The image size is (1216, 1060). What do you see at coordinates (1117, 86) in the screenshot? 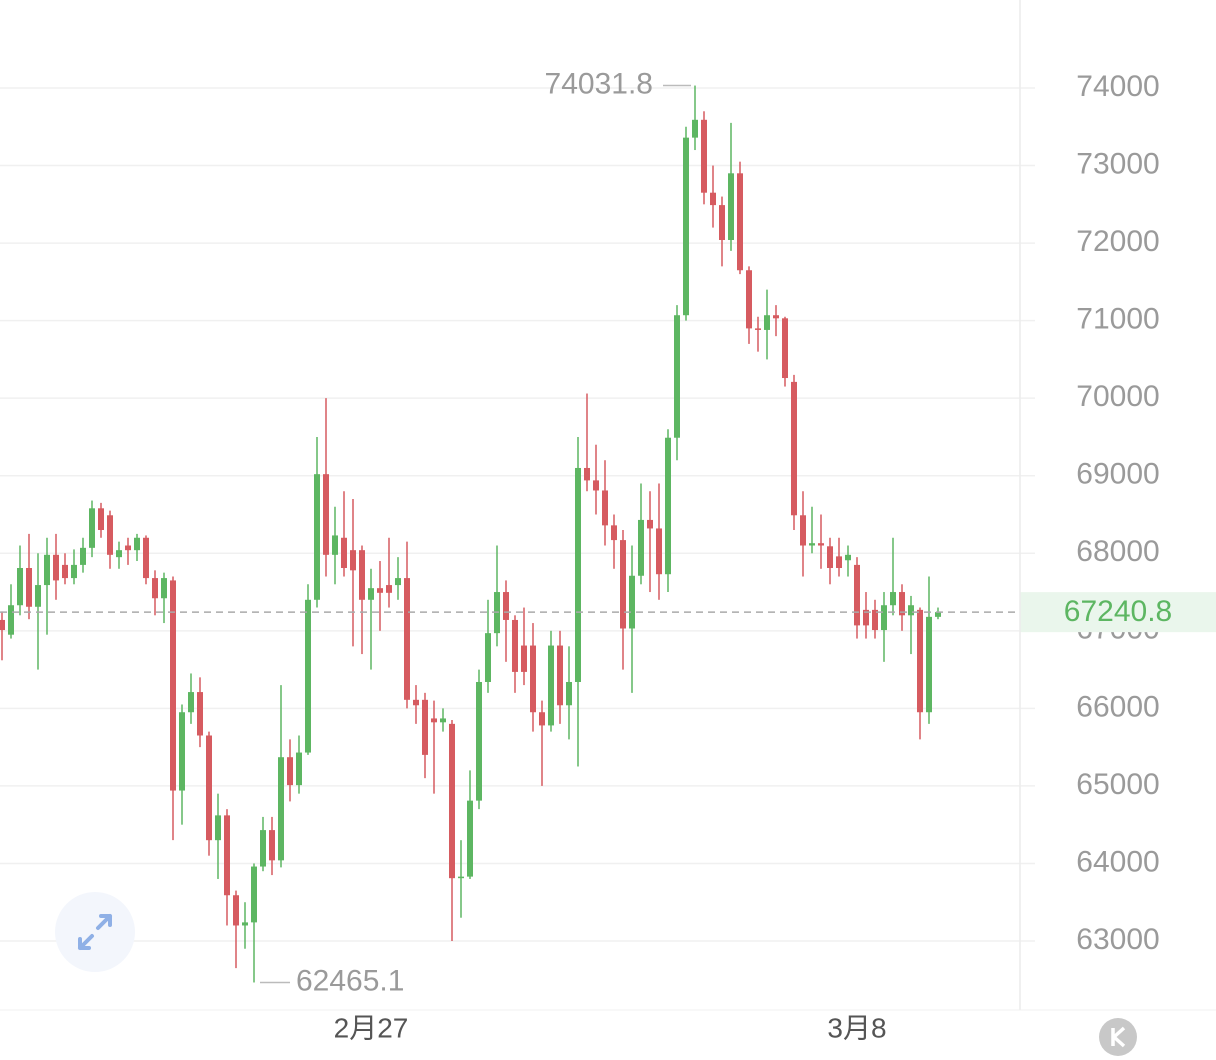
I see `y-tick-label: 74000` at bounding box center [1117, 86].